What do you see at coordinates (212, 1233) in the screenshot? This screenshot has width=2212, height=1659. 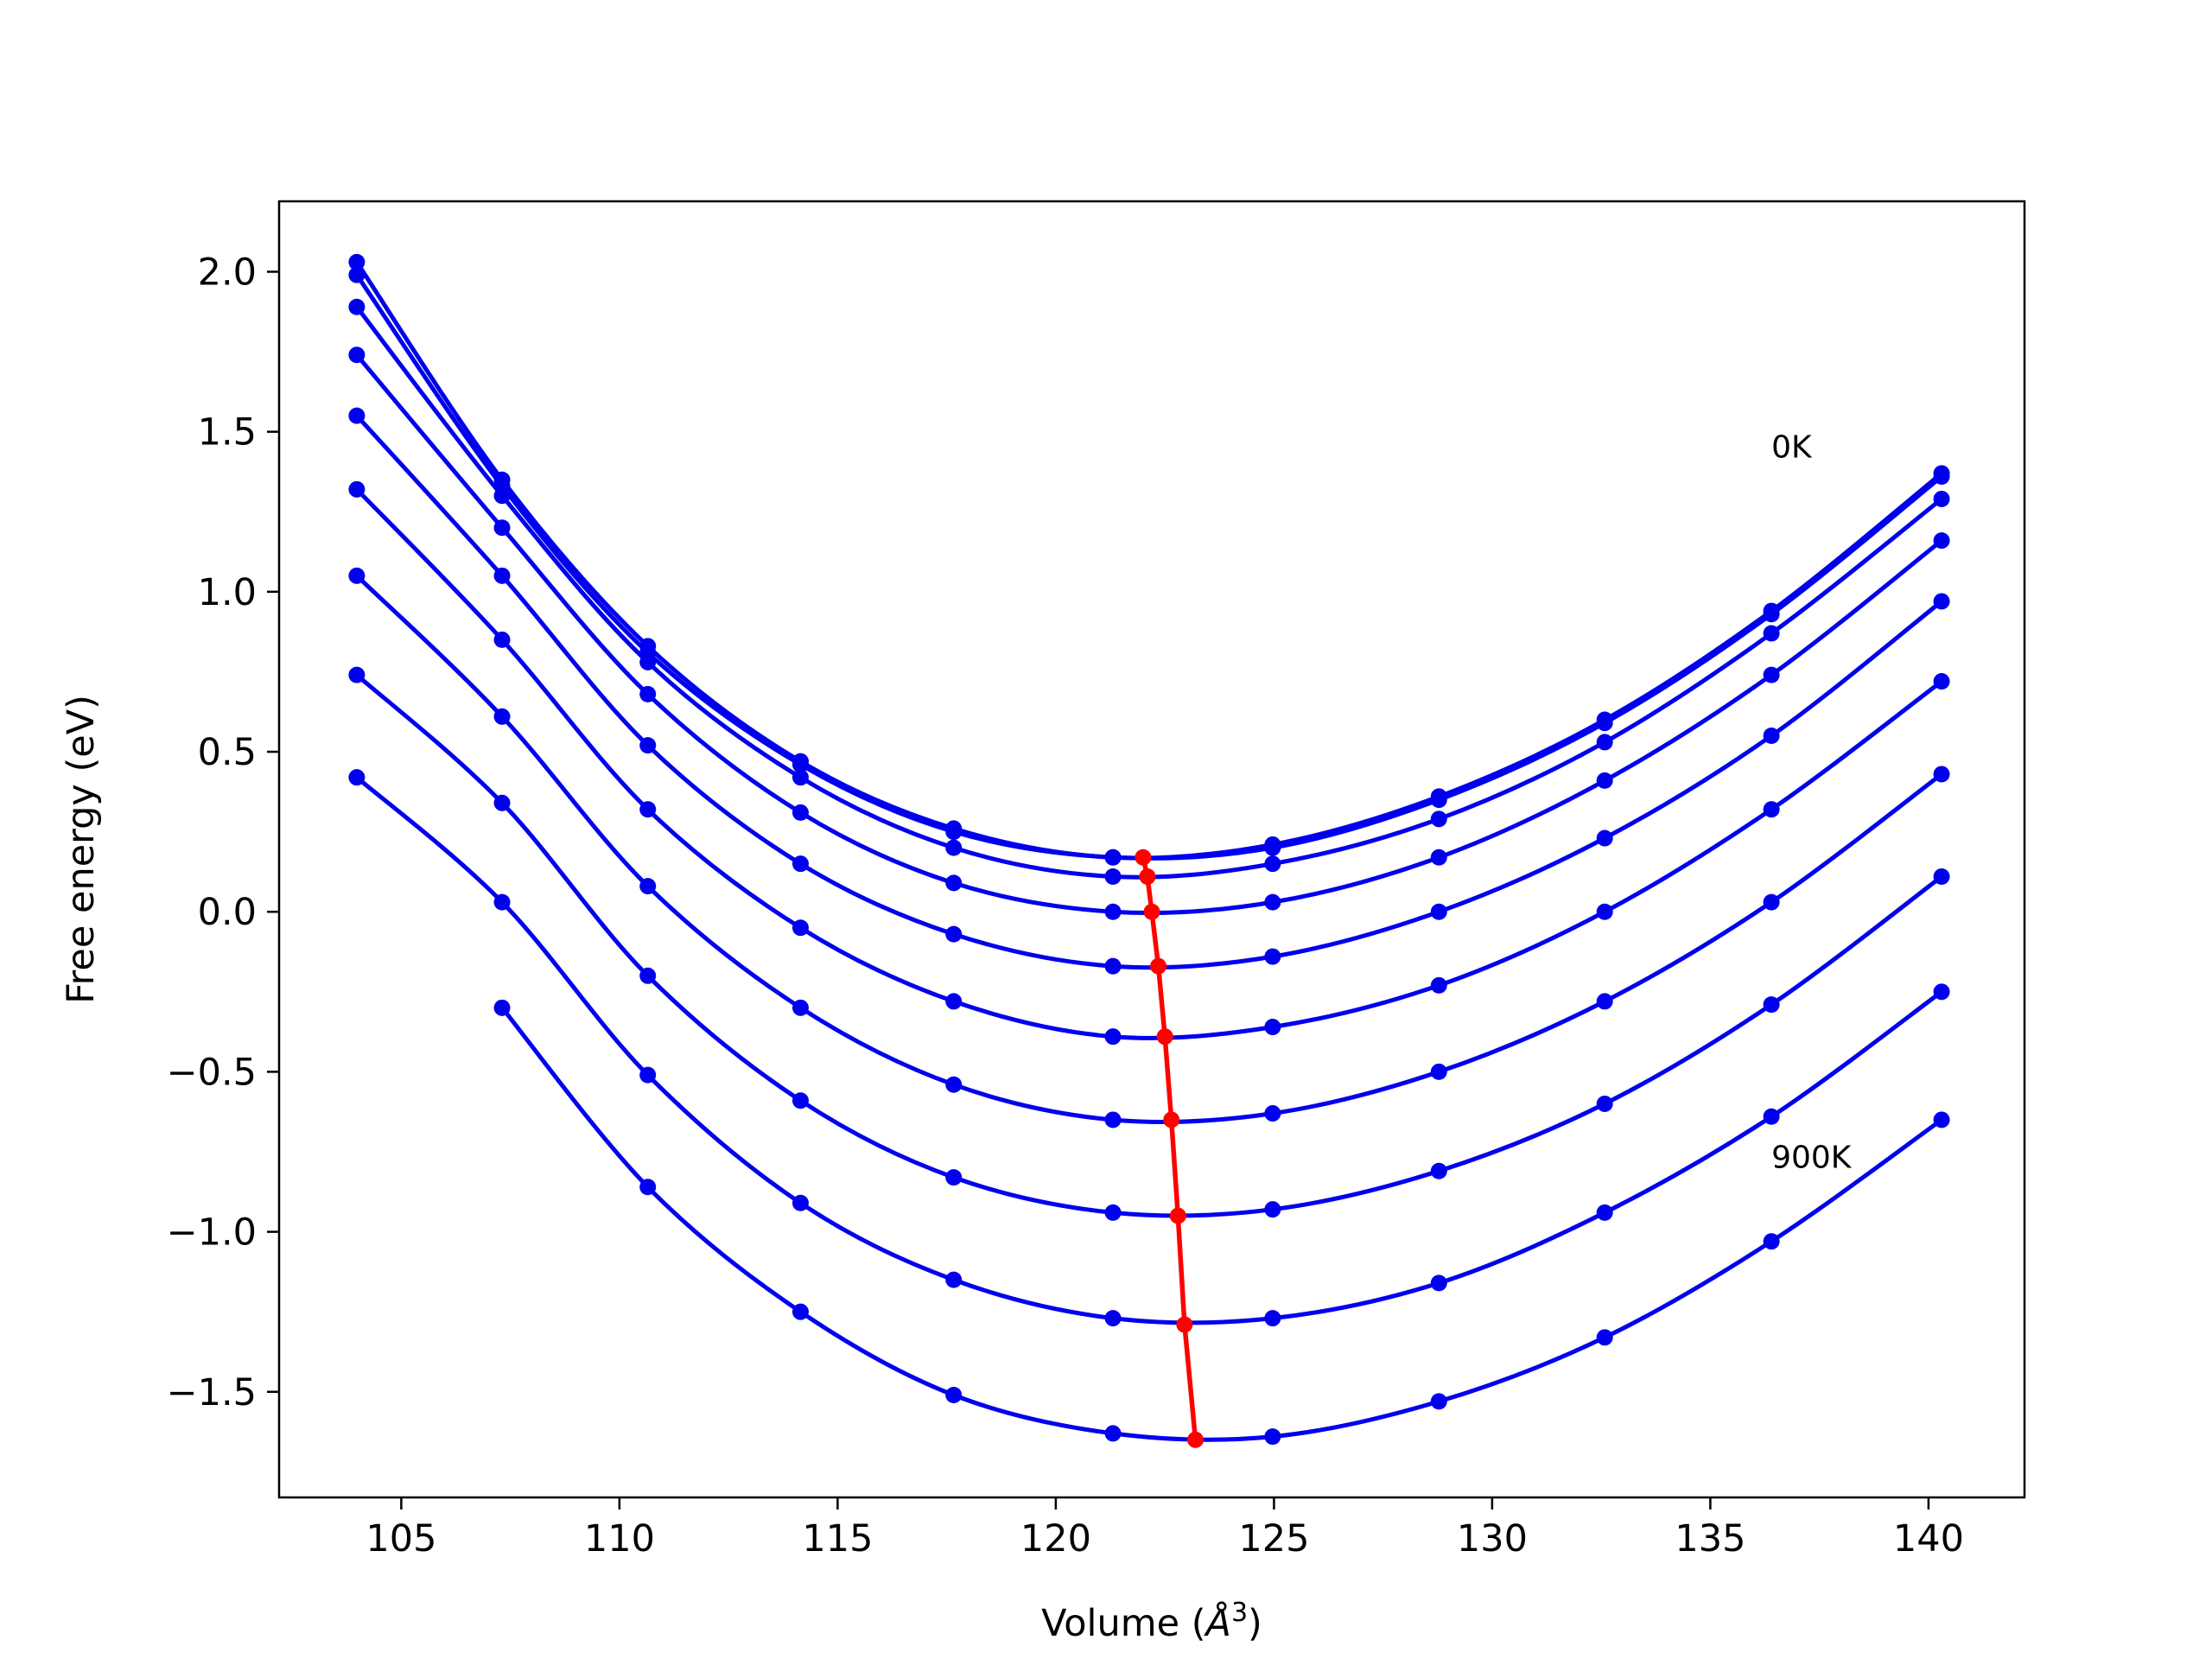 I see `y-tick-label: −1.0` at bounding box center [212, 1233].